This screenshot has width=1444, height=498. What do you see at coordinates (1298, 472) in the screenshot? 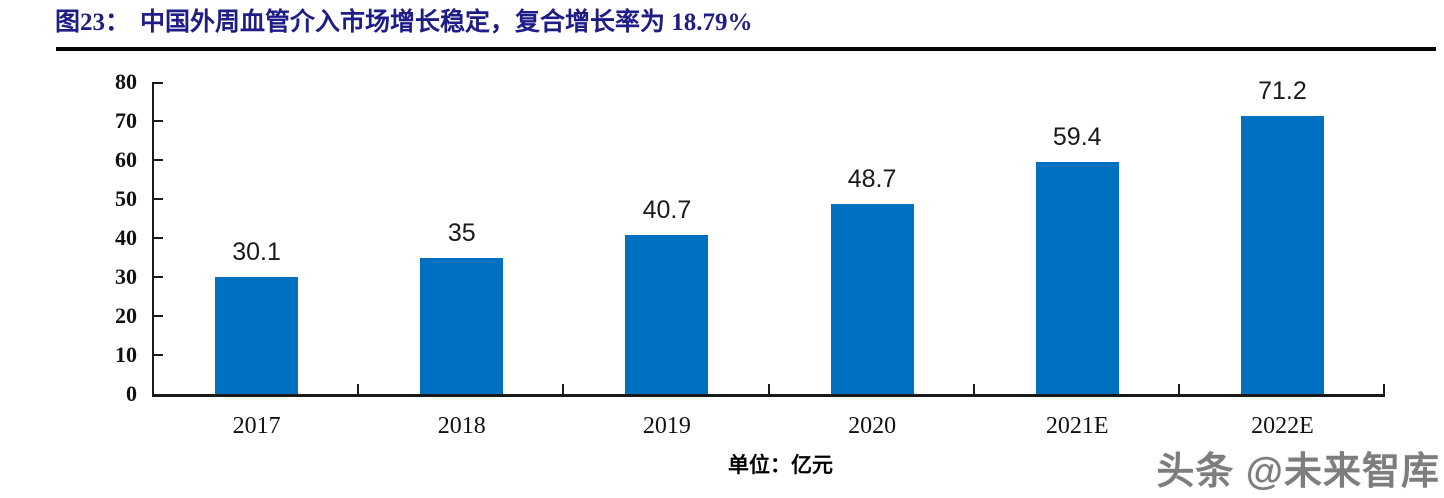
I see `toutiao-watermark: 头条 @未来智库` at bounding box center [1298, 472].